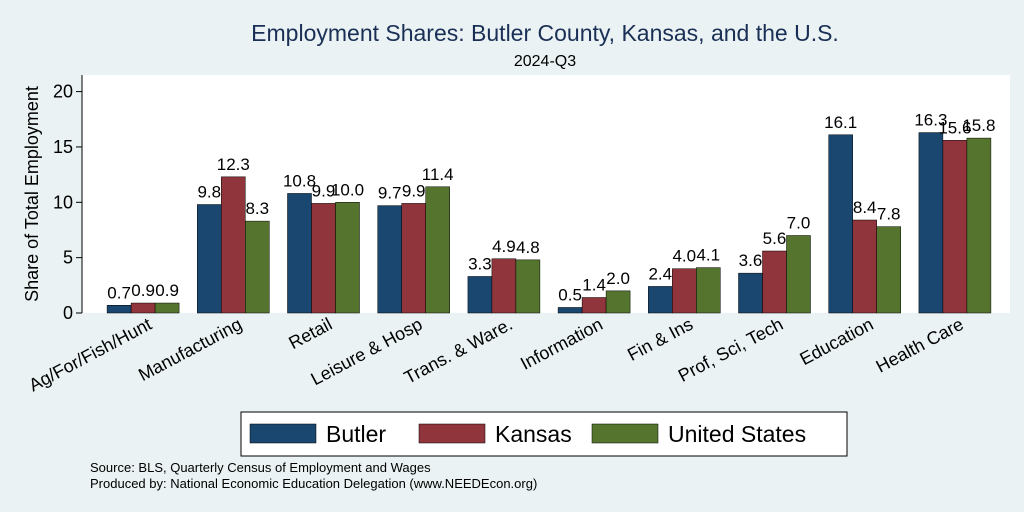  What do you see at coordinates (737, 434) in the screenshot?
I see `legend-label: United States` at bounding box center [737, 434].